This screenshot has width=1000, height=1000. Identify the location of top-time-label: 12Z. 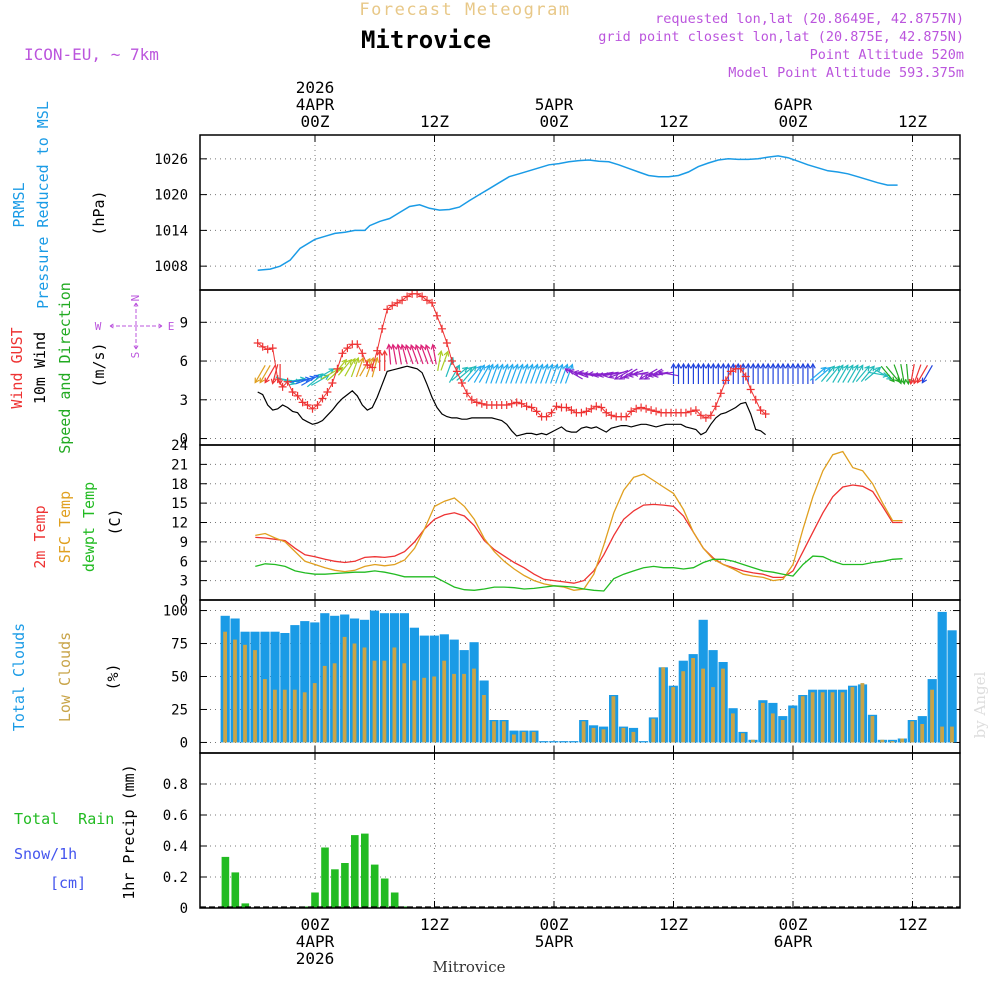
(673, 121).